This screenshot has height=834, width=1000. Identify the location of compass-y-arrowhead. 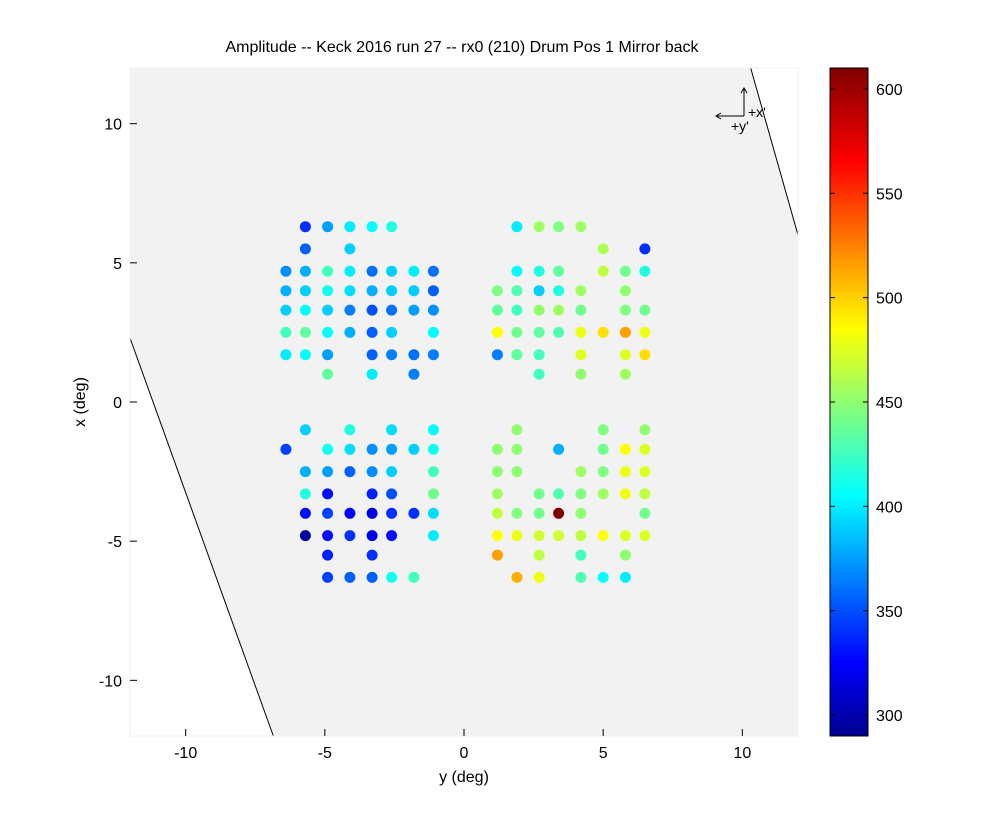
(718, 116).